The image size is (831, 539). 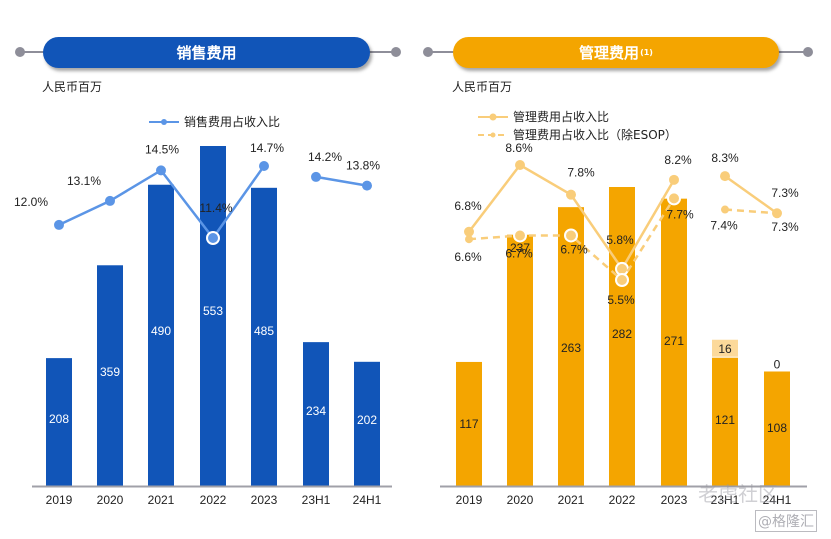 I want to click on bar-2021, so click(x=161, y=335).